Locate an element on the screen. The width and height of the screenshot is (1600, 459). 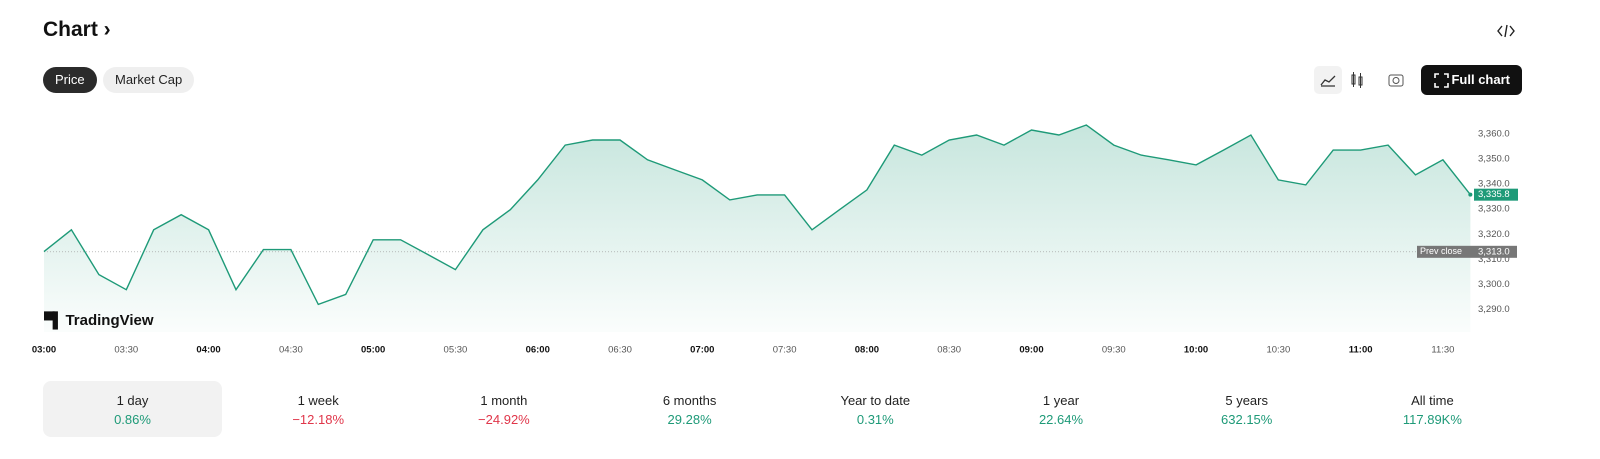
period-name: 1 year is located at coordinates (1061, 400).